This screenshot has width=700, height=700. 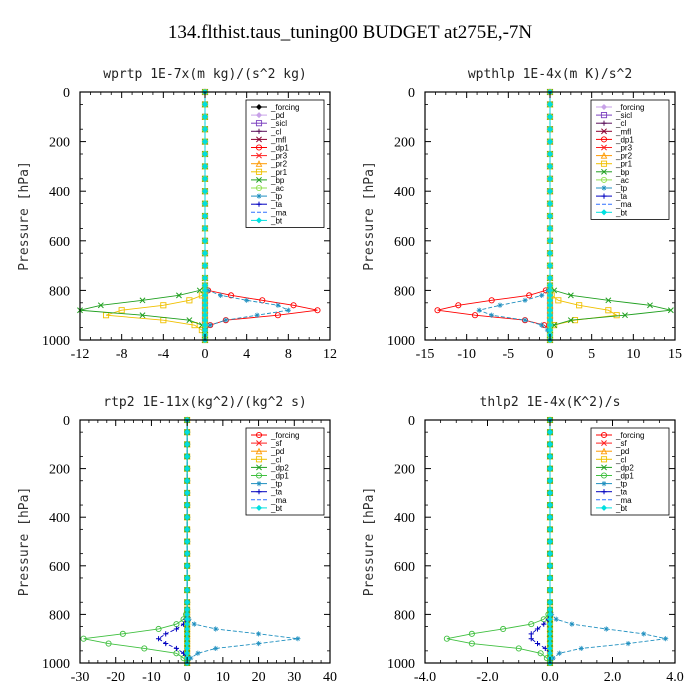 What do you see at coordinates (550, 402) in the screenshot?
I see `panel-title: thlp2 1E-4x(K^2)/s` at bounding box center [550, 402].